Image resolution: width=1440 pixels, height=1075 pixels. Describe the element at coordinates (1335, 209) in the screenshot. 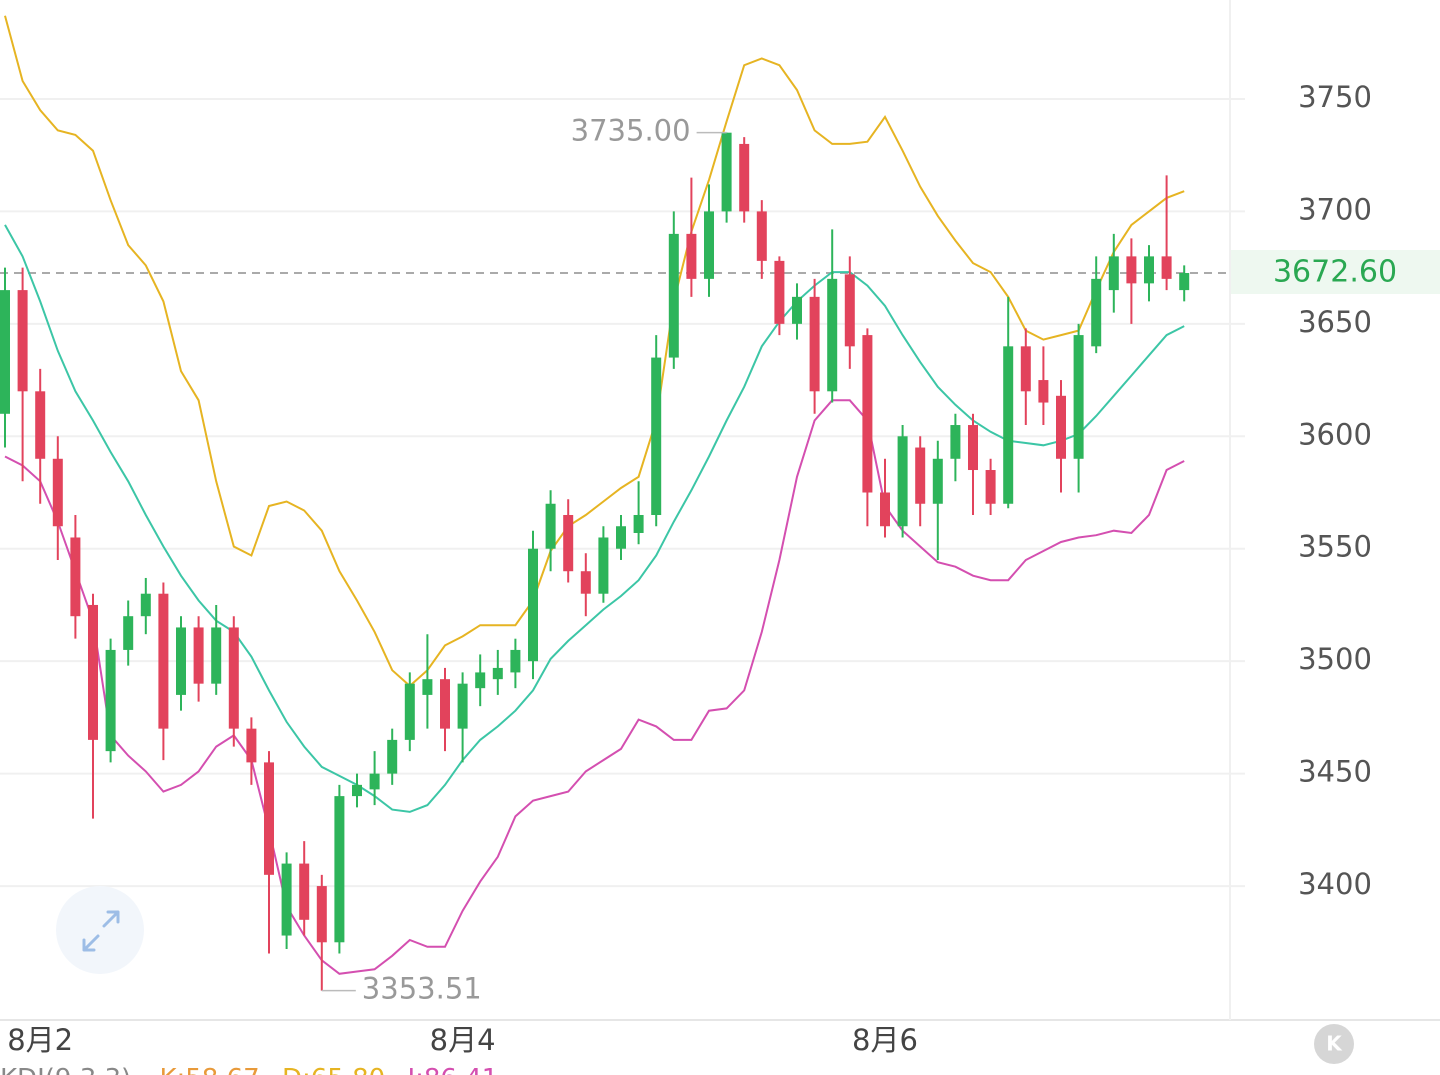

I see `y-tick-label: 3700` at that location.